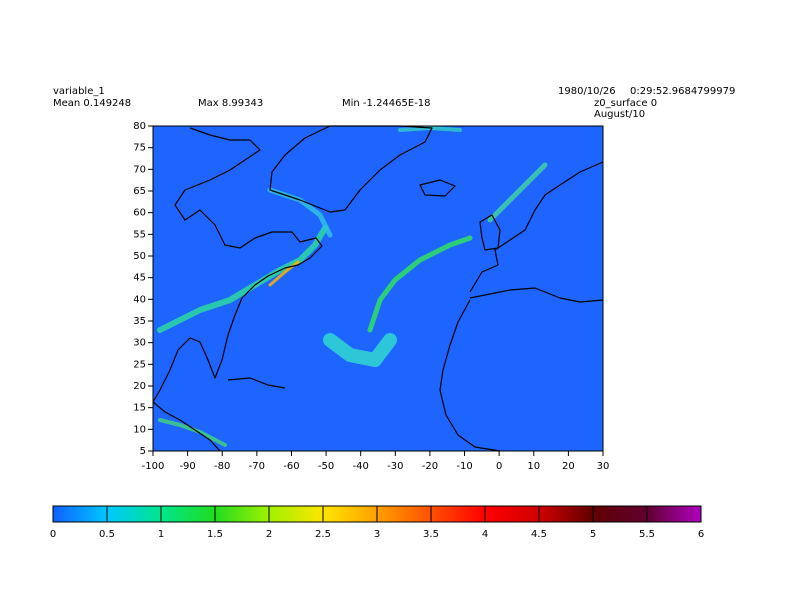 The height and width of the screenshot is (616, 792). I want to click on x-tick-label: 30, so click(603, 466).